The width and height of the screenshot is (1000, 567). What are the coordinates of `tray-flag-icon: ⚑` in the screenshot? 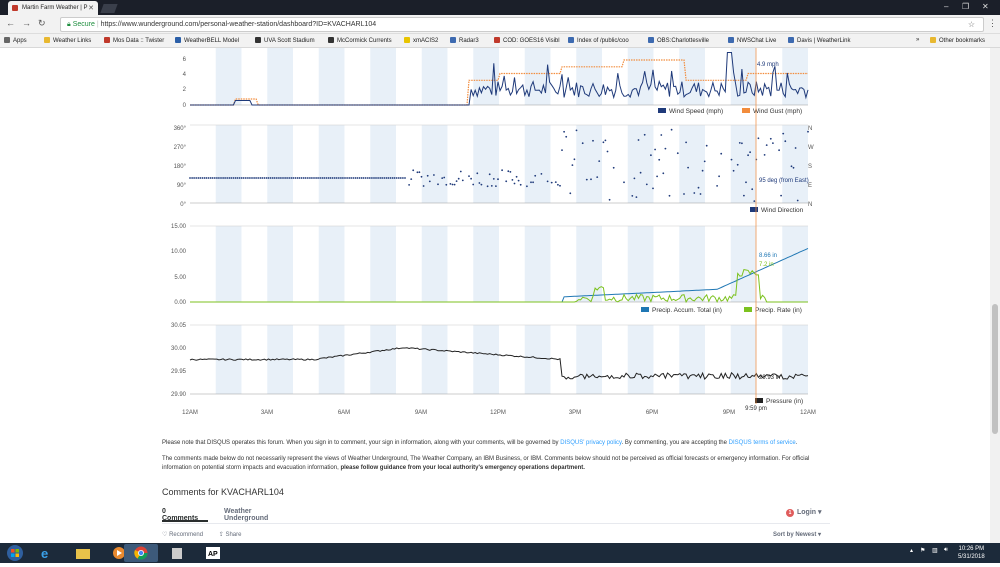 It's located at (923, 551).